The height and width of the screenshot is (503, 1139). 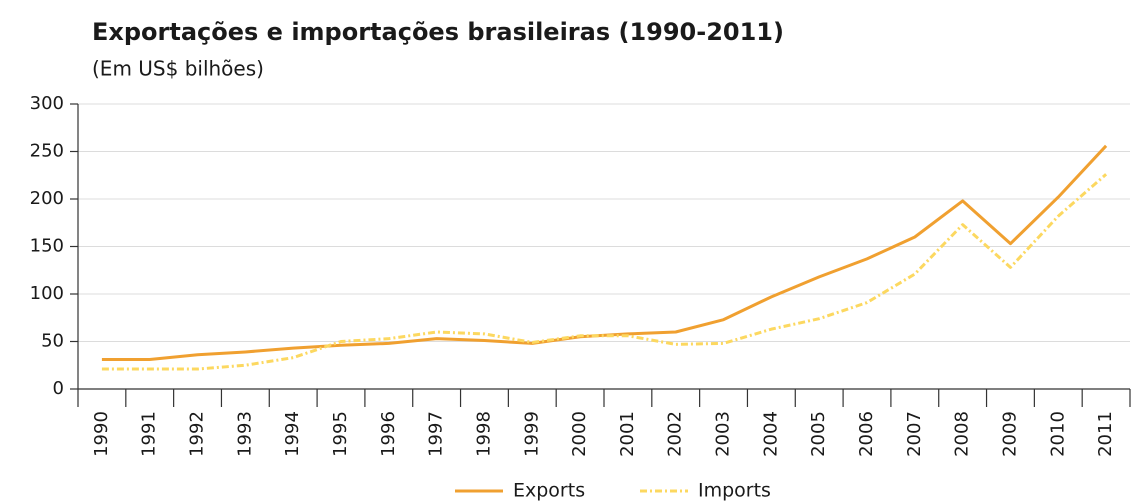 What do you see at coordinates (149, 434) in the screenshot?
I see `x-tick-label: 1991` at bounding box center [149, 434].